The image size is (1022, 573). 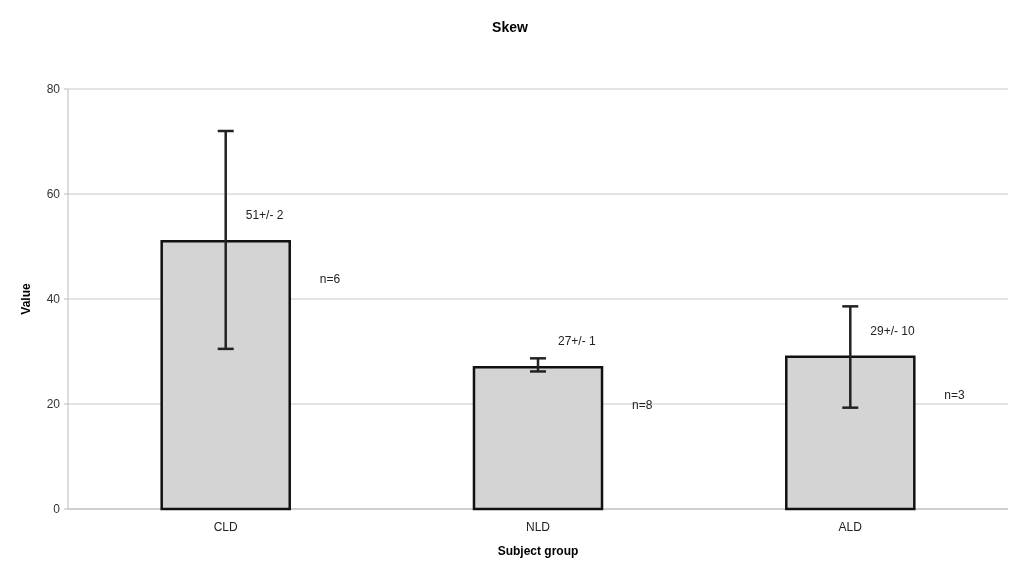 What do you see at coordinates (53, 404) in the screenshot?
I see `y-tick-label: 20` at bounding box center [53, 404].